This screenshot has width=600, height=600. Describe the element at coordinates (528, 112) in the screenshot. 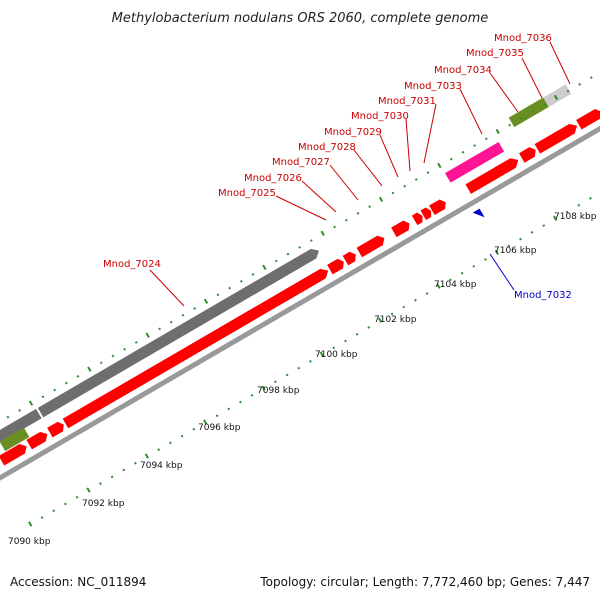

I see `pseudo-feature-right` at that location.